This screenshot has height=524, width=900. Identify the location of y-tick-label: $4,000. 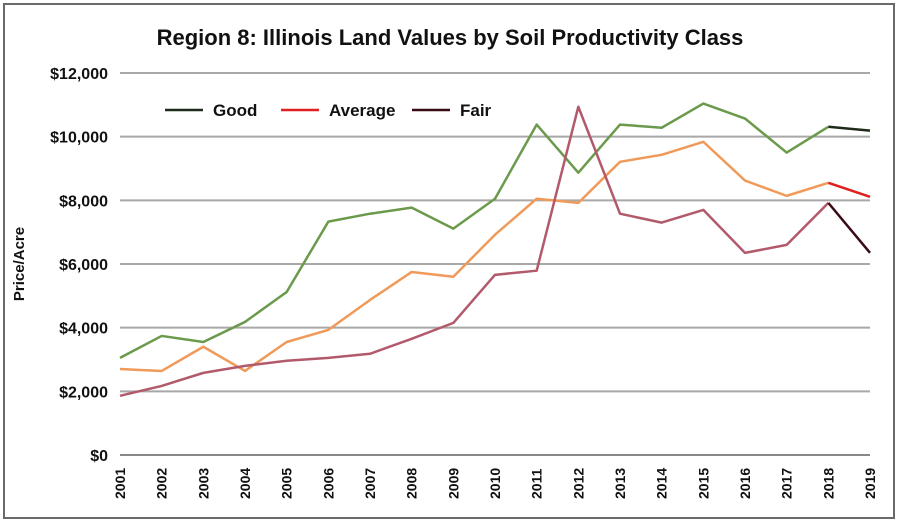
(83, 329).